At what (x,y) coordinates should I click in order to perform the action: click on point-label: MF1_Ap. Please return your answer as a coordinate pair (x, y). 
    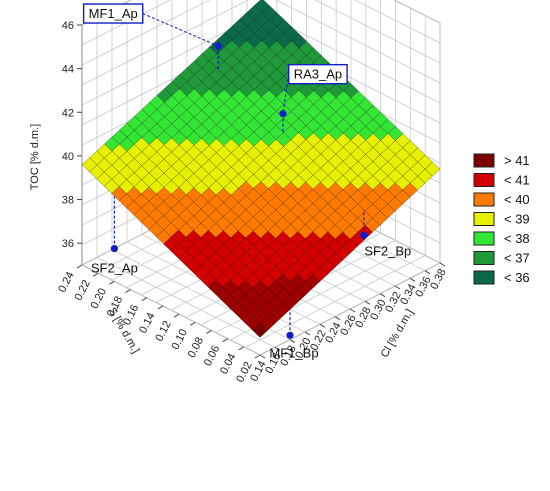
    Looking at the image, I should click on (113, 13).